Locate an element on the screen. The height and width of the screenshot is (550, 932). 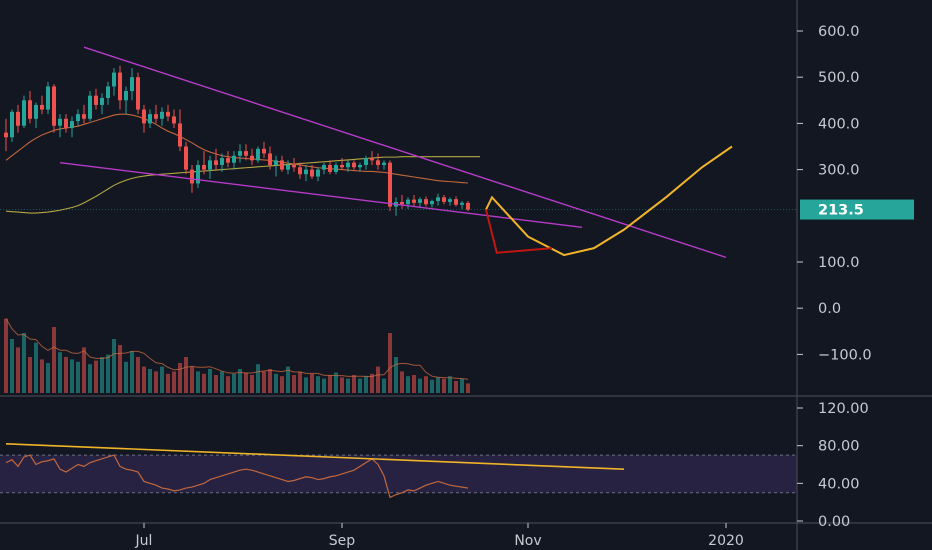
rsi-band is located at coordinates (398, 474).